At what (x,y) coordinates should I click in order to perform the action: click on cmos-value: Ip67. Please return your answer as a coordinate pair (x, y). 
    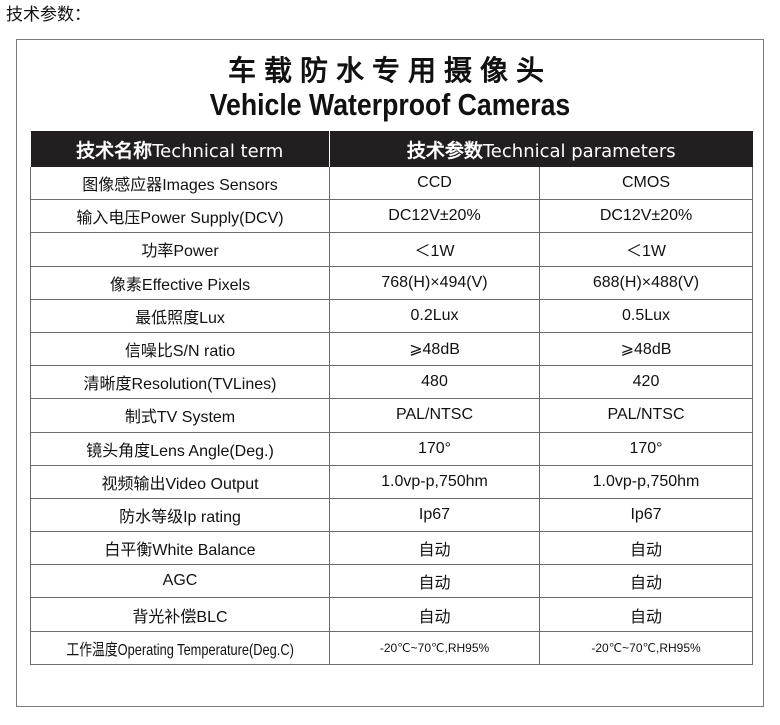
    Looking at the image, I should click on (646, 515).